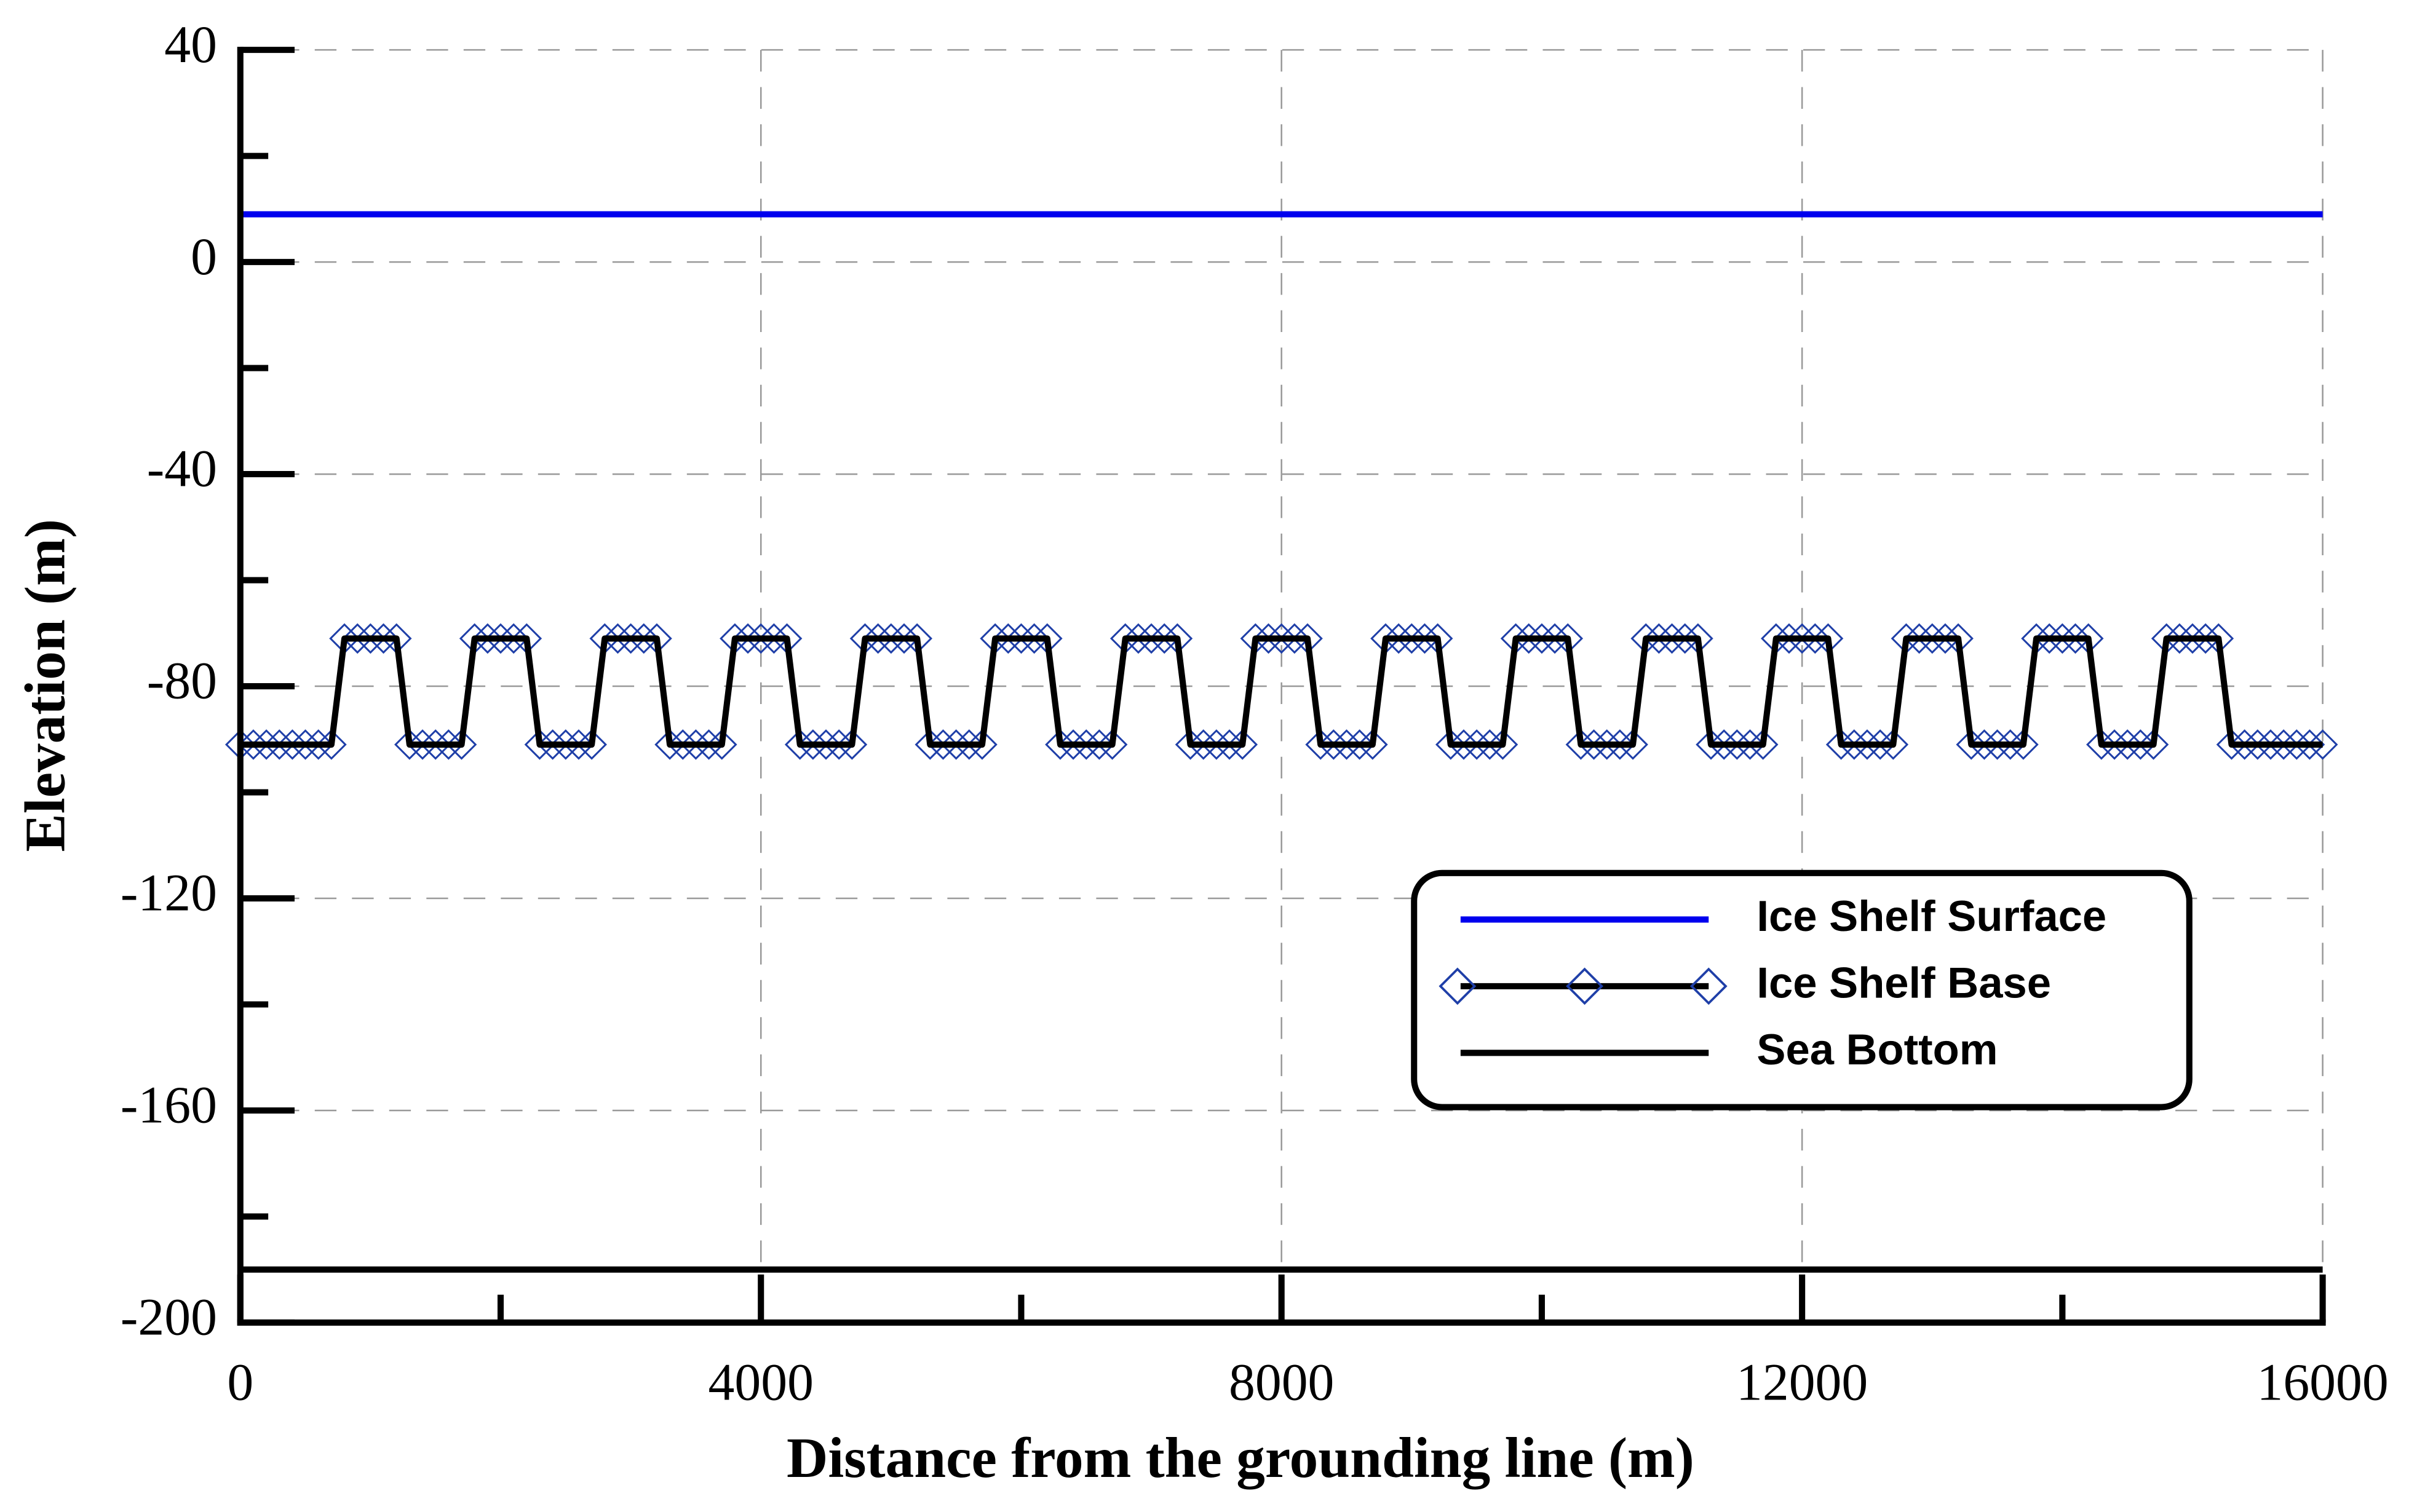 The width and height of the screenshot is (2425, 1512). Describe the element at coordinates (1802, 1383) in the screenshot. I see `x-tick-label: 12000` at that location.